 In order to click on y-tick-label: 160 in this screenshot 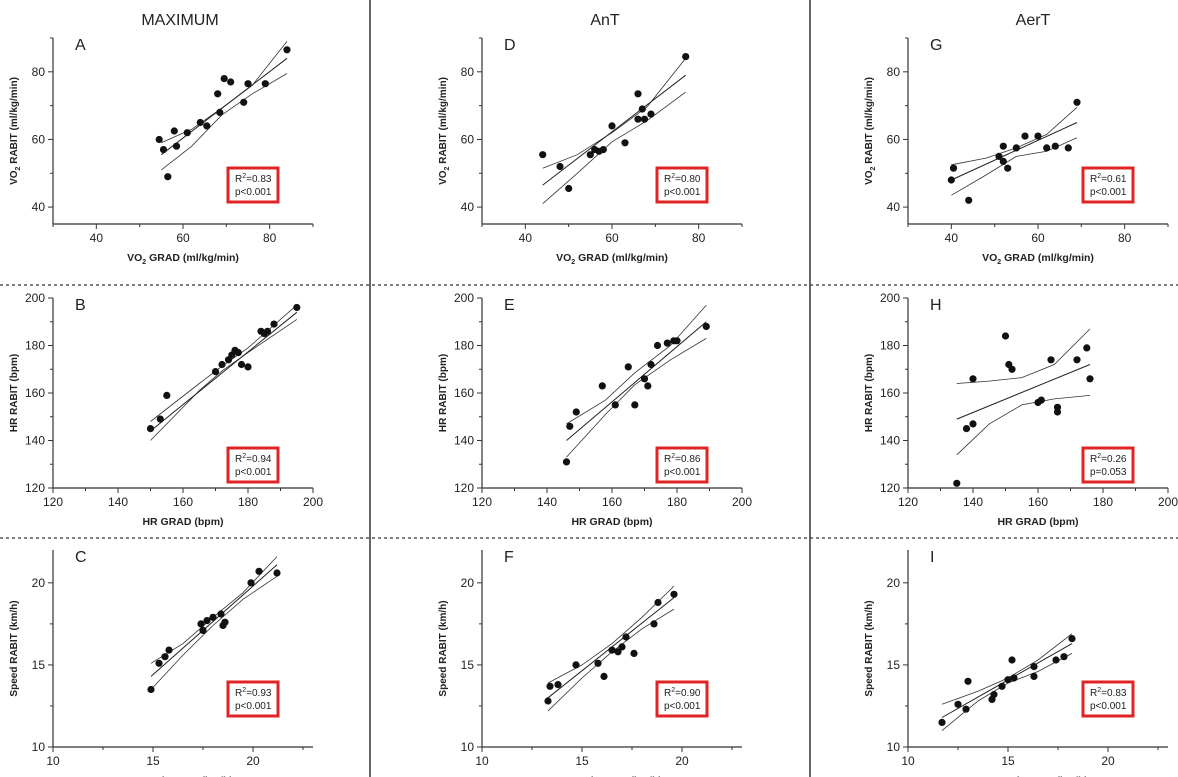, I will do `click(464, 393)`.